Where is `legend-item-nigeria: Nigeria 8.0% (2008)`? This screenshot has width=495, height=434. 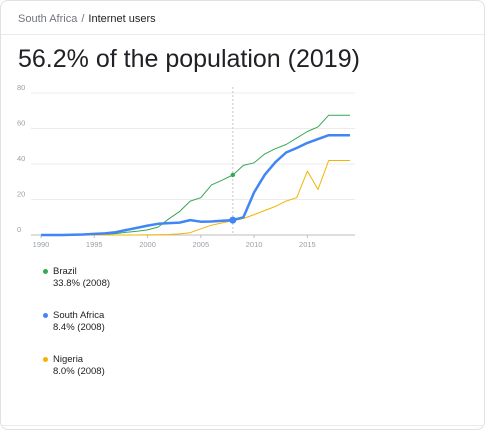
legend-item-nigeria: Nigeria 8.0% (2008) is located at coordinates (74, 366).